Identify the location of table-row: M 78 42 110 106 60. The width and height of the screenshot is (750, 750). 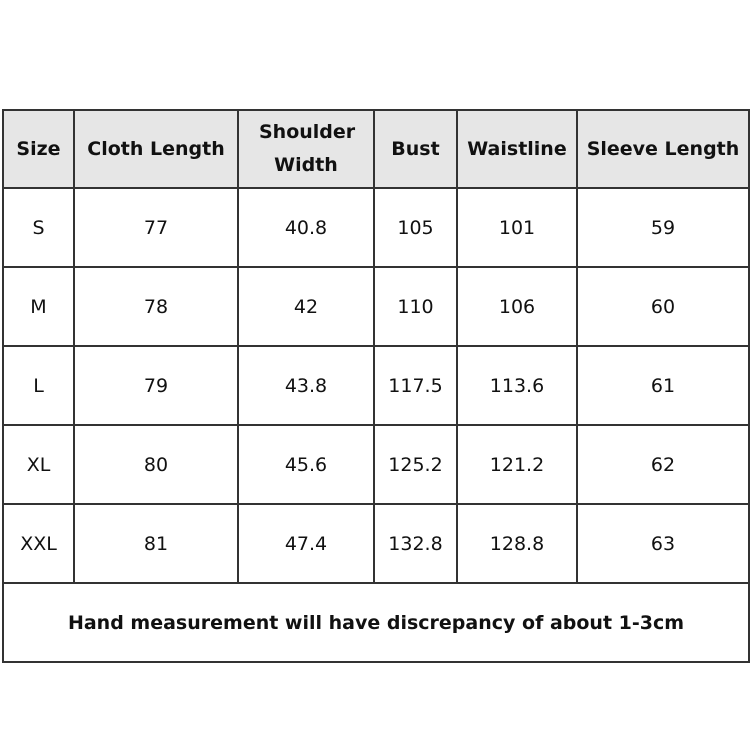
(376, 306).